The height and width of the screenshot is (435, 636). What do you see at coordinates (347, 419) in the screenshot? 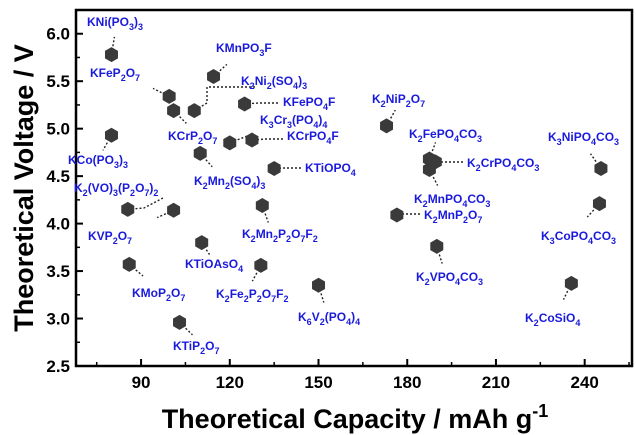
I see `x-axis-title-main: Theoretical Capacity / mAh g` at bounding box center [347, 419].